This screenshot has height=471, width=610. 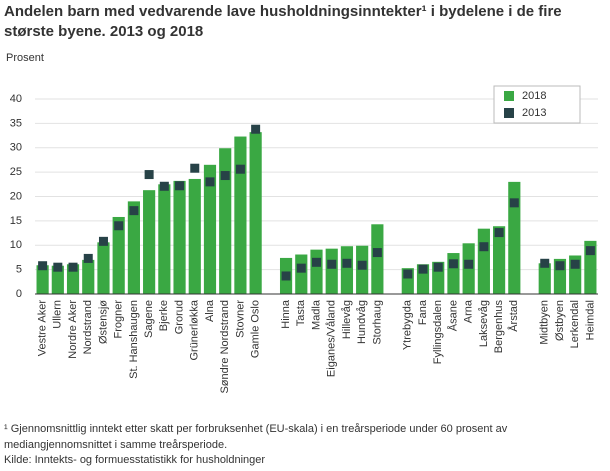 What do you see at coordinates (469, 311) in the screenshot?
I see `x-tick-label: Arna` at bounding box center [469, 311].